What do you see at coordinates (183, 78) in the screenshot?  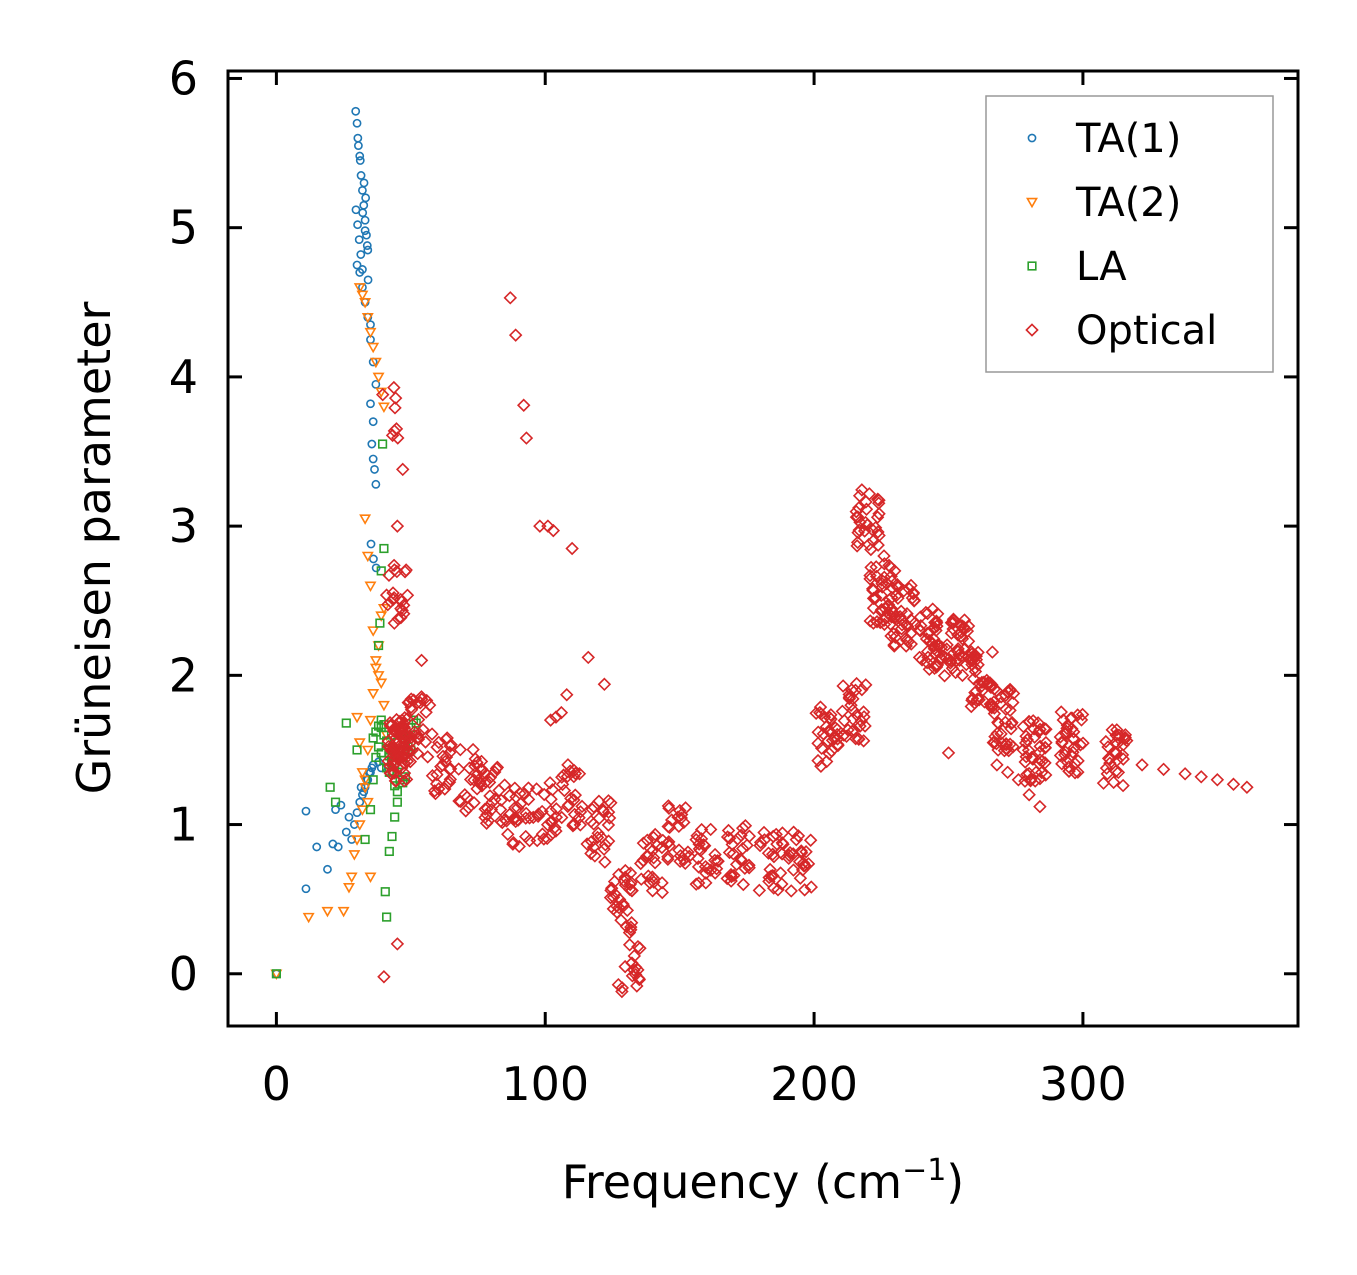 I see `y-tick-label: 6` at bounding box center [183, 78].